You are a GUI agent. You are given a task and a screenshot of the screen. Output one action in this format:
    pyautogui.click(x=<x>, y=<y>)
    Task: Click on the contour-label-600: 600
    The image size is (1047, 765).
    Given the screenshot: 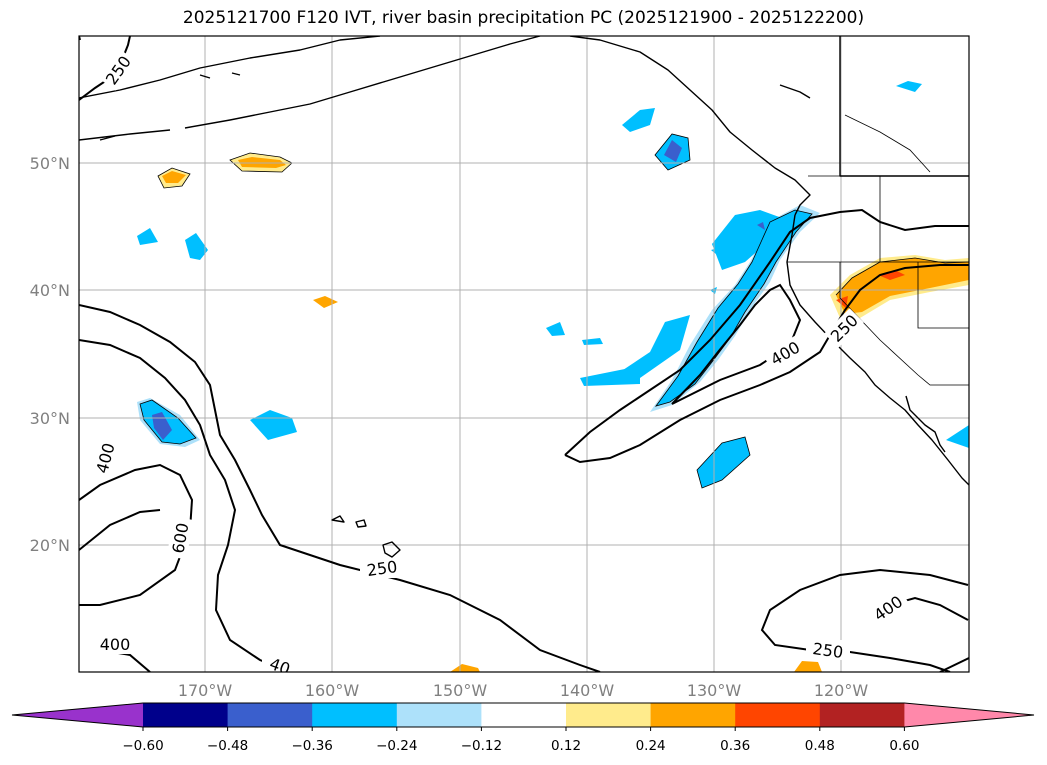 What is the action you would take?
    pyautogui.click(x=180, y=537)
    